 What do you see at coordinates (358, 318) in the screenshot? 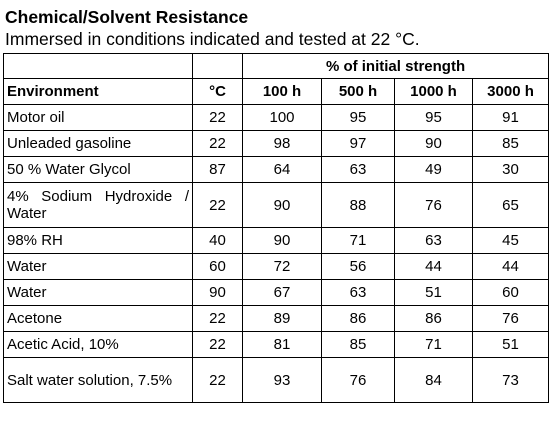
I see `value-cell-500h: 86` at bounding box center [358, 318].